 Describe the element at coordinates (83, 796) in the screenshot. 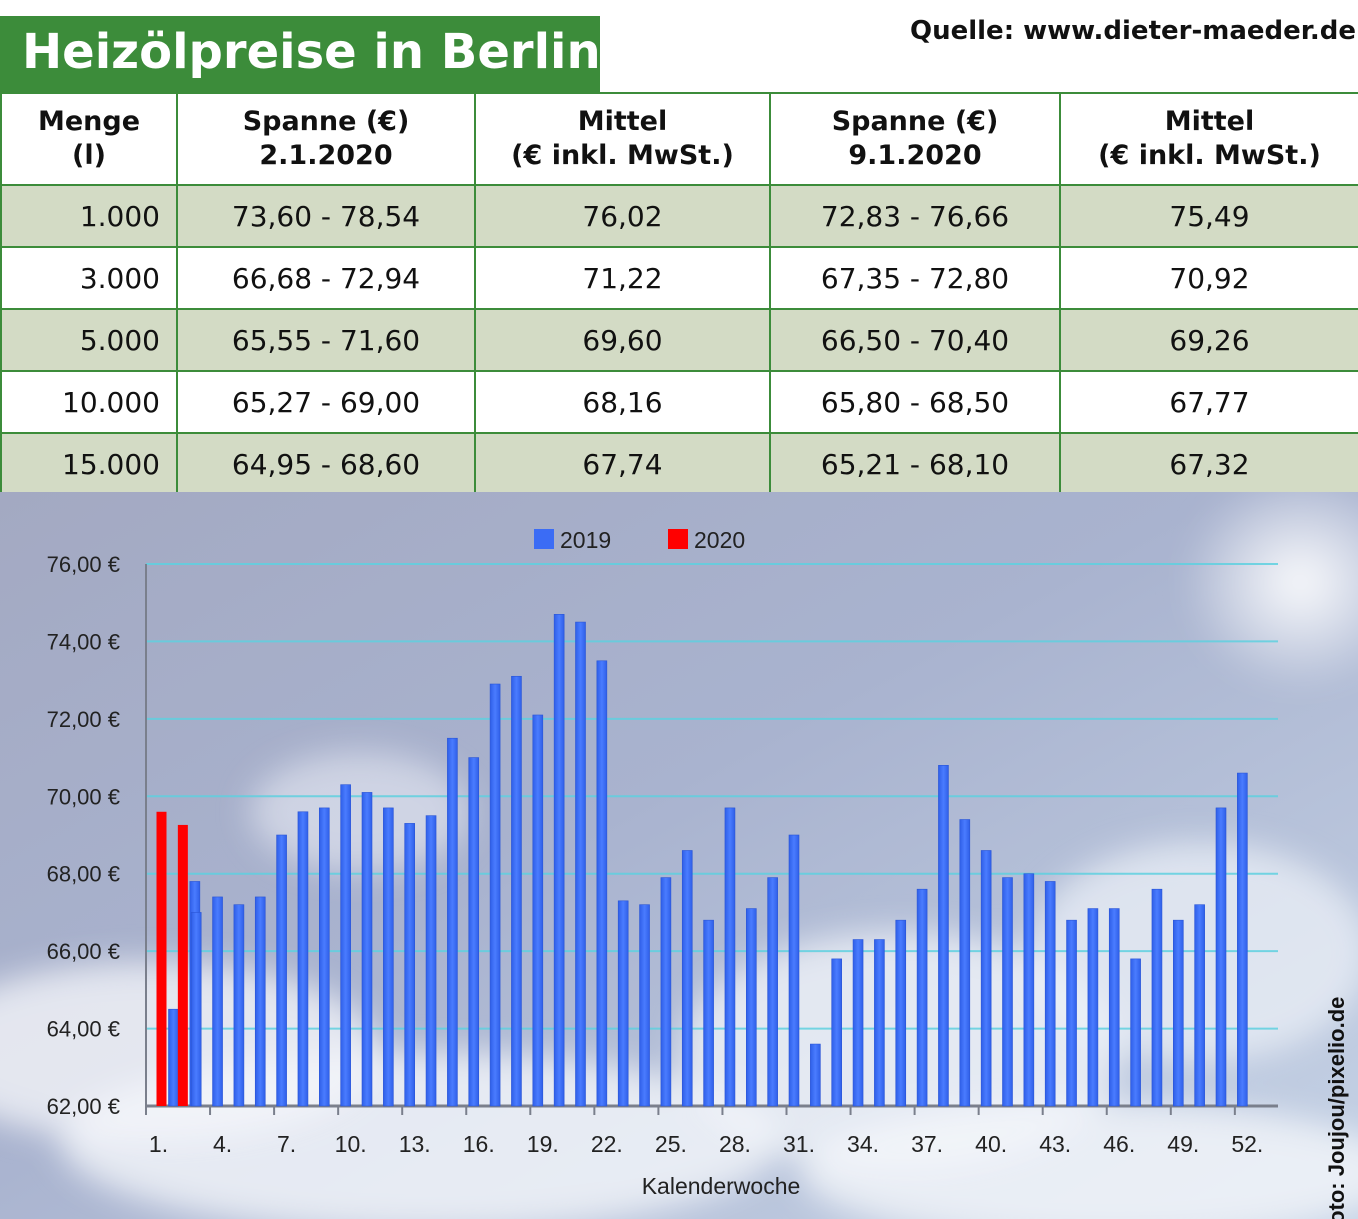

I see `y-tick-label: 70,00 €` at that location.